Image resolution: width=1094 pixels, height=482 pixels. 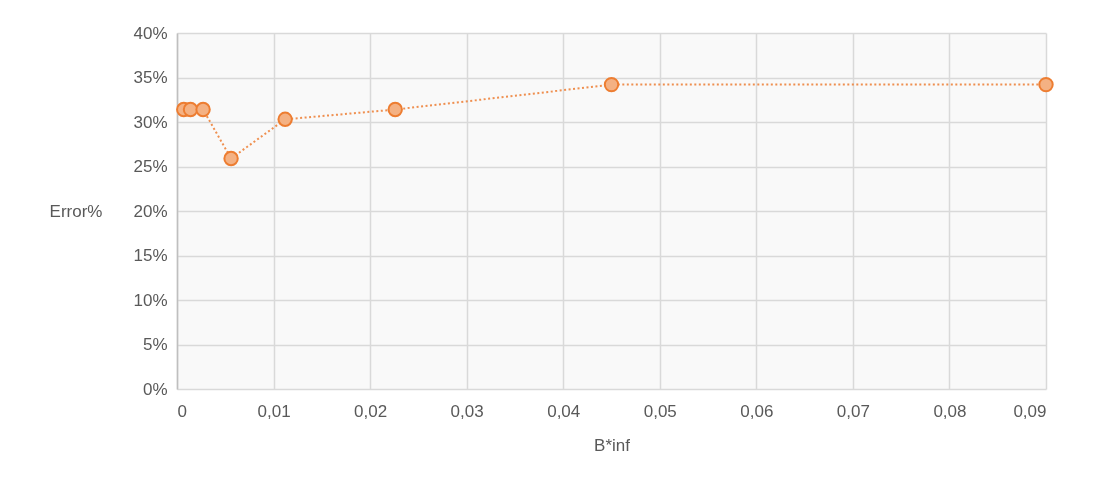 What do you see at coordinates (150, 300) in the screenshot?
I see `y-tick-label: 10%` at bounding box center [150, 300].